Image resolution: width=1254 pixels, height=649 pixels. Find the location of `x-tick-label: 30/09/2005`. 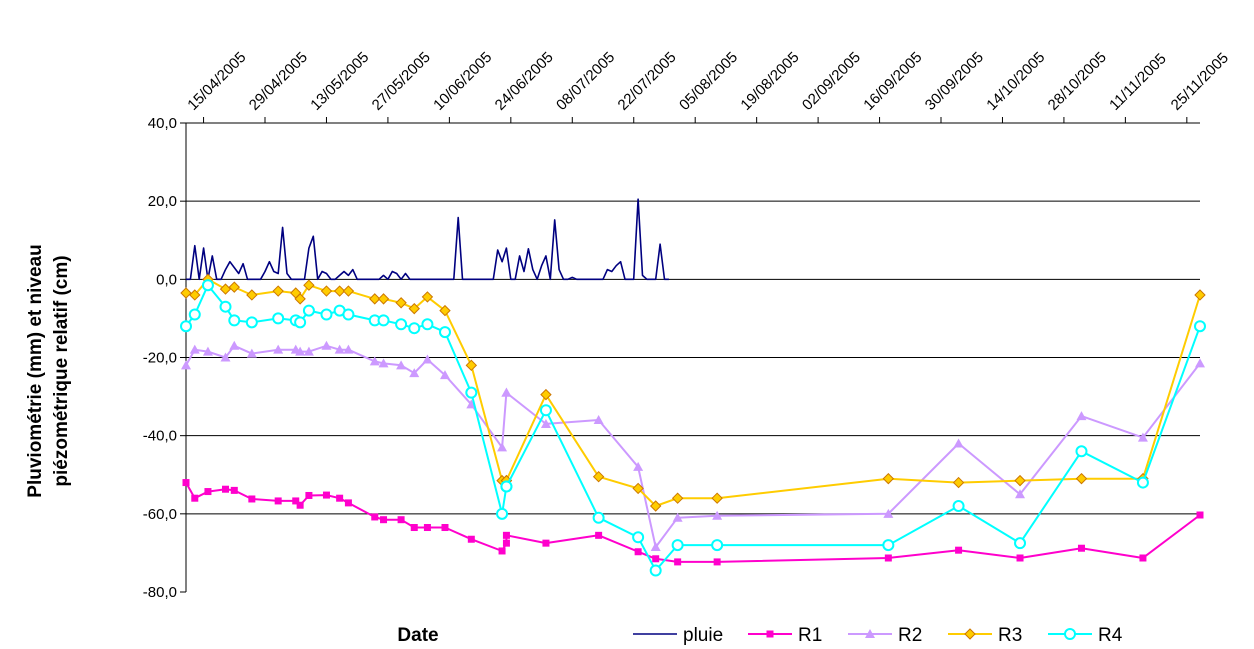

x-tick-label: 30/09/2005 is located at coordinates (954, 81).